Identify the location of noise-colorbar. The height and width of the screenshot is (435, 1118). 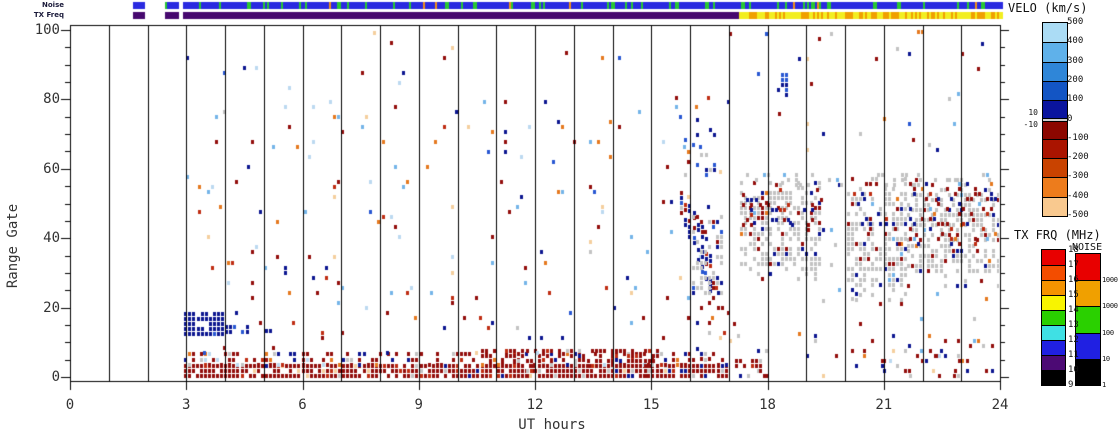
(1088, 319).